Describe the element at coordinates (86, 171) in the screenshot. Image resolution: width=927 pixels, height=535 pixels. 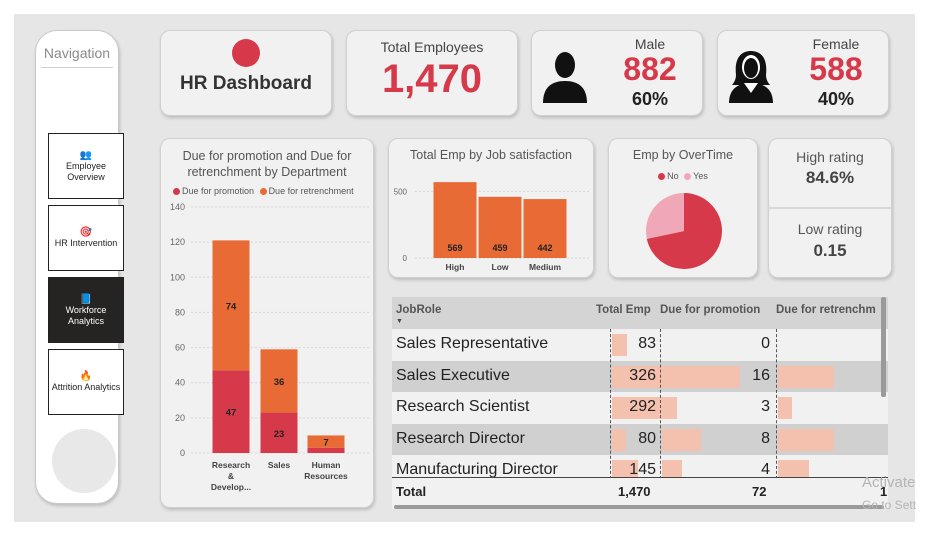
I see `nav-button-label: Employee Overview` at that location.